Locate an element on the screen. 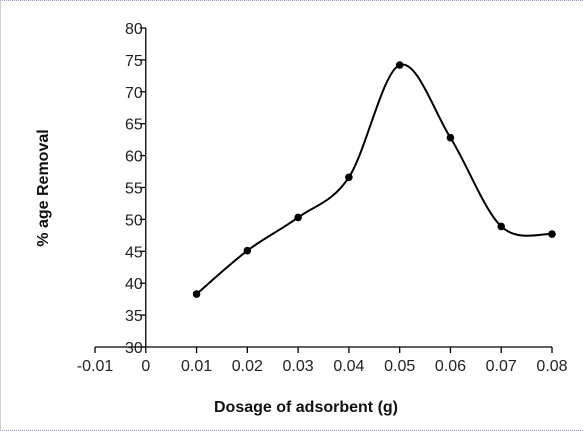 The width and height of the screenshot is (583, 431). x-tick-label: 0.05 is located at coordinates (399, 366).